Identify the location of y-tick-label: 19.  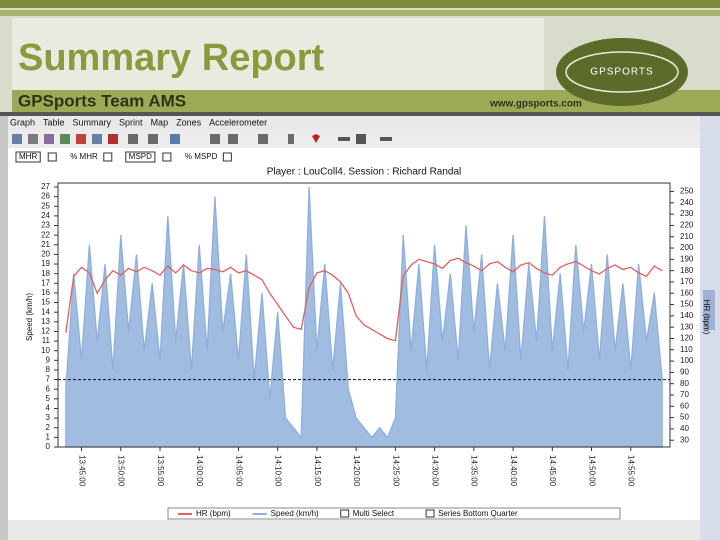
(45, 263).